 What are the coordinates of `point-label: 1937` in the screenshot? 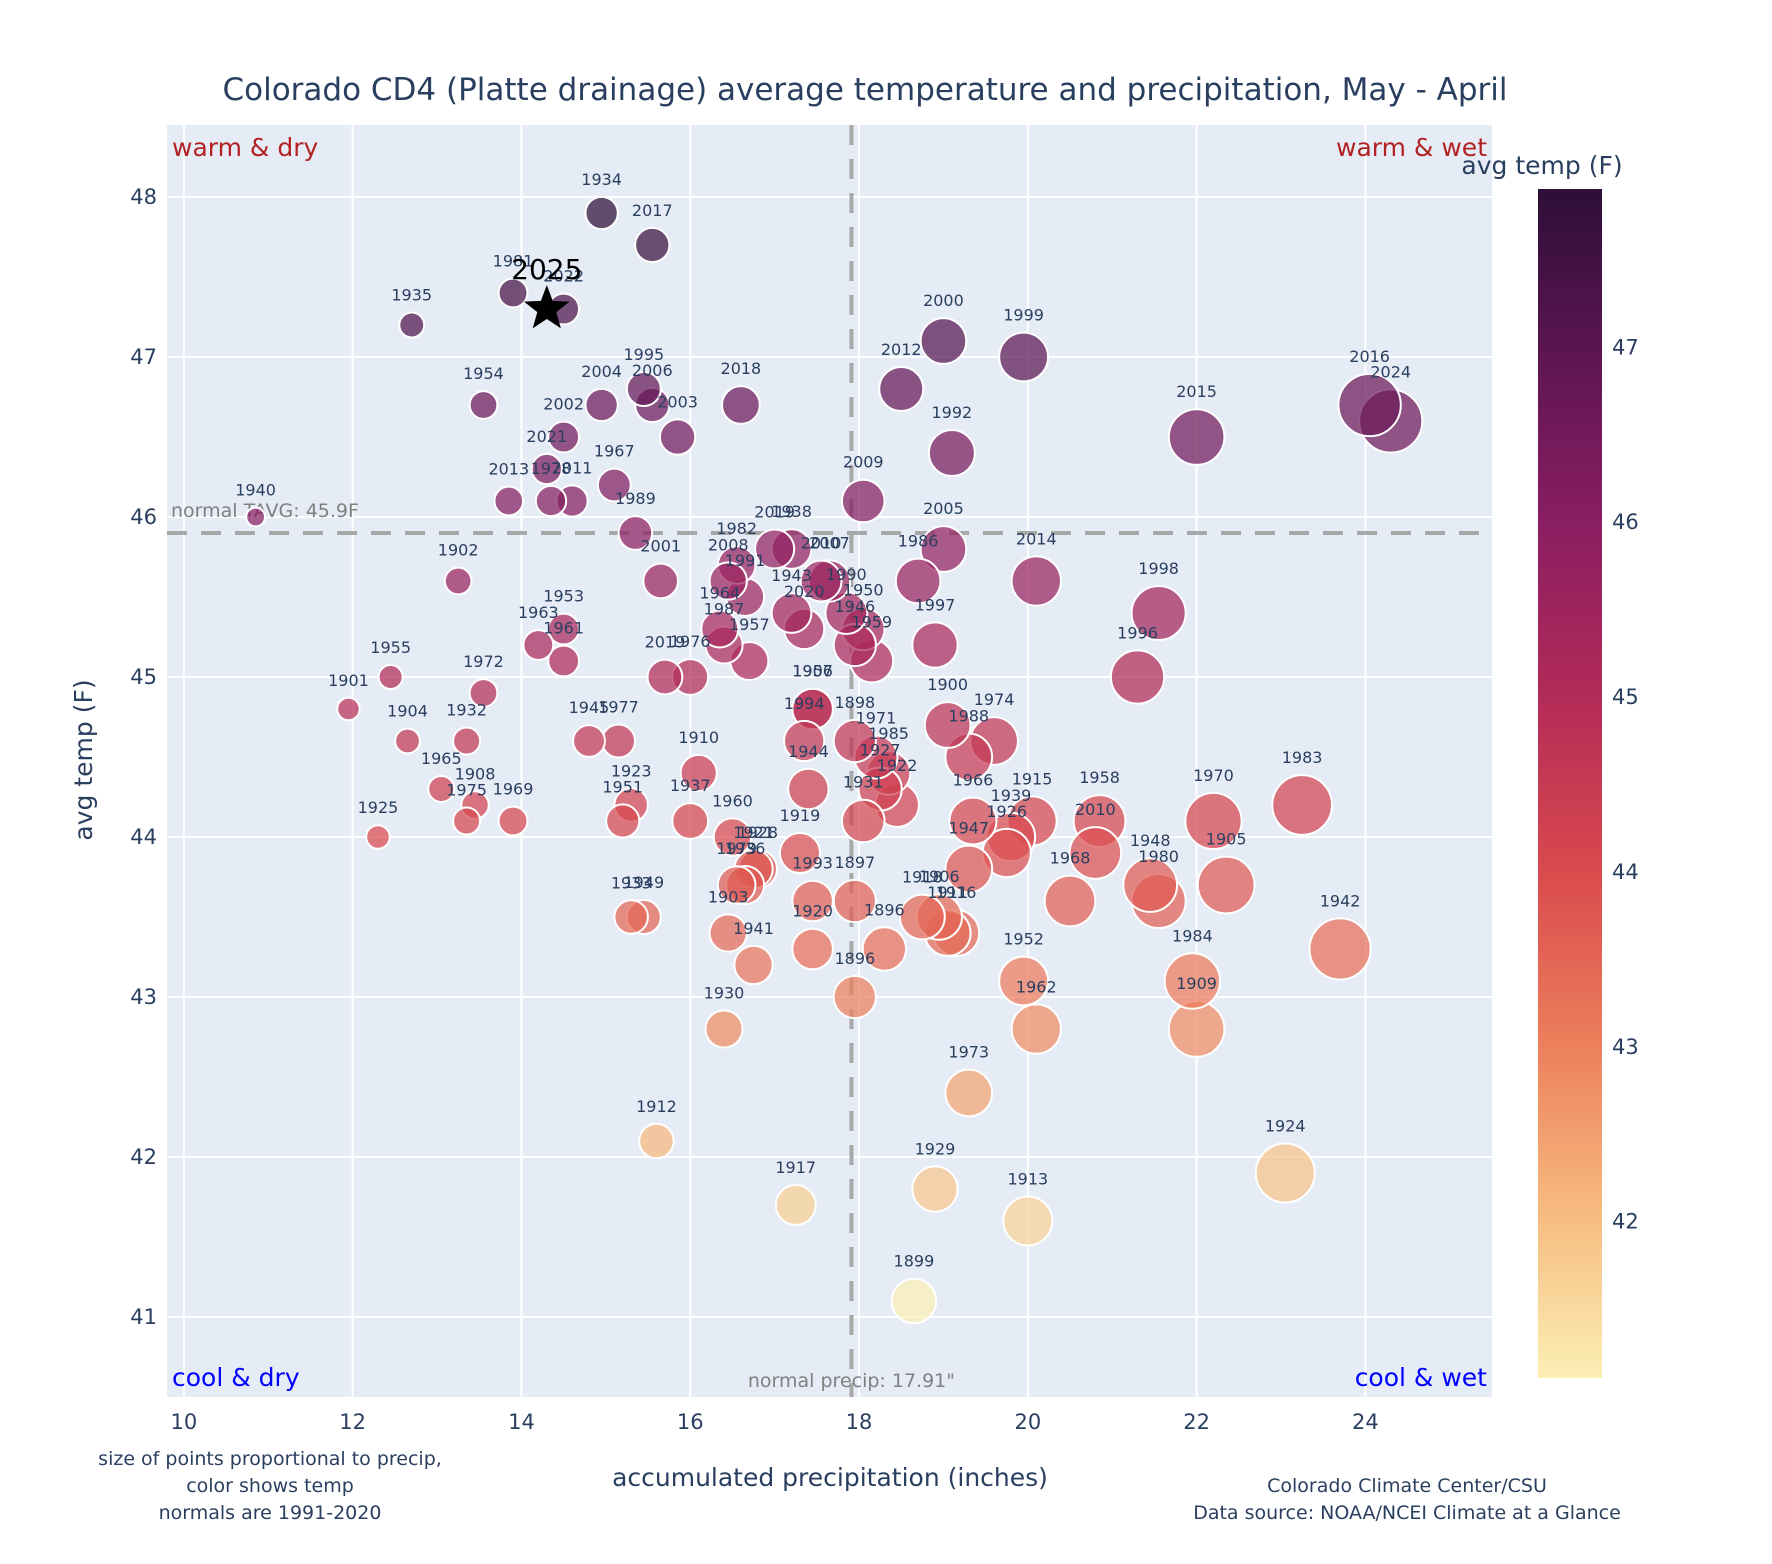 It's located at (690, 785).